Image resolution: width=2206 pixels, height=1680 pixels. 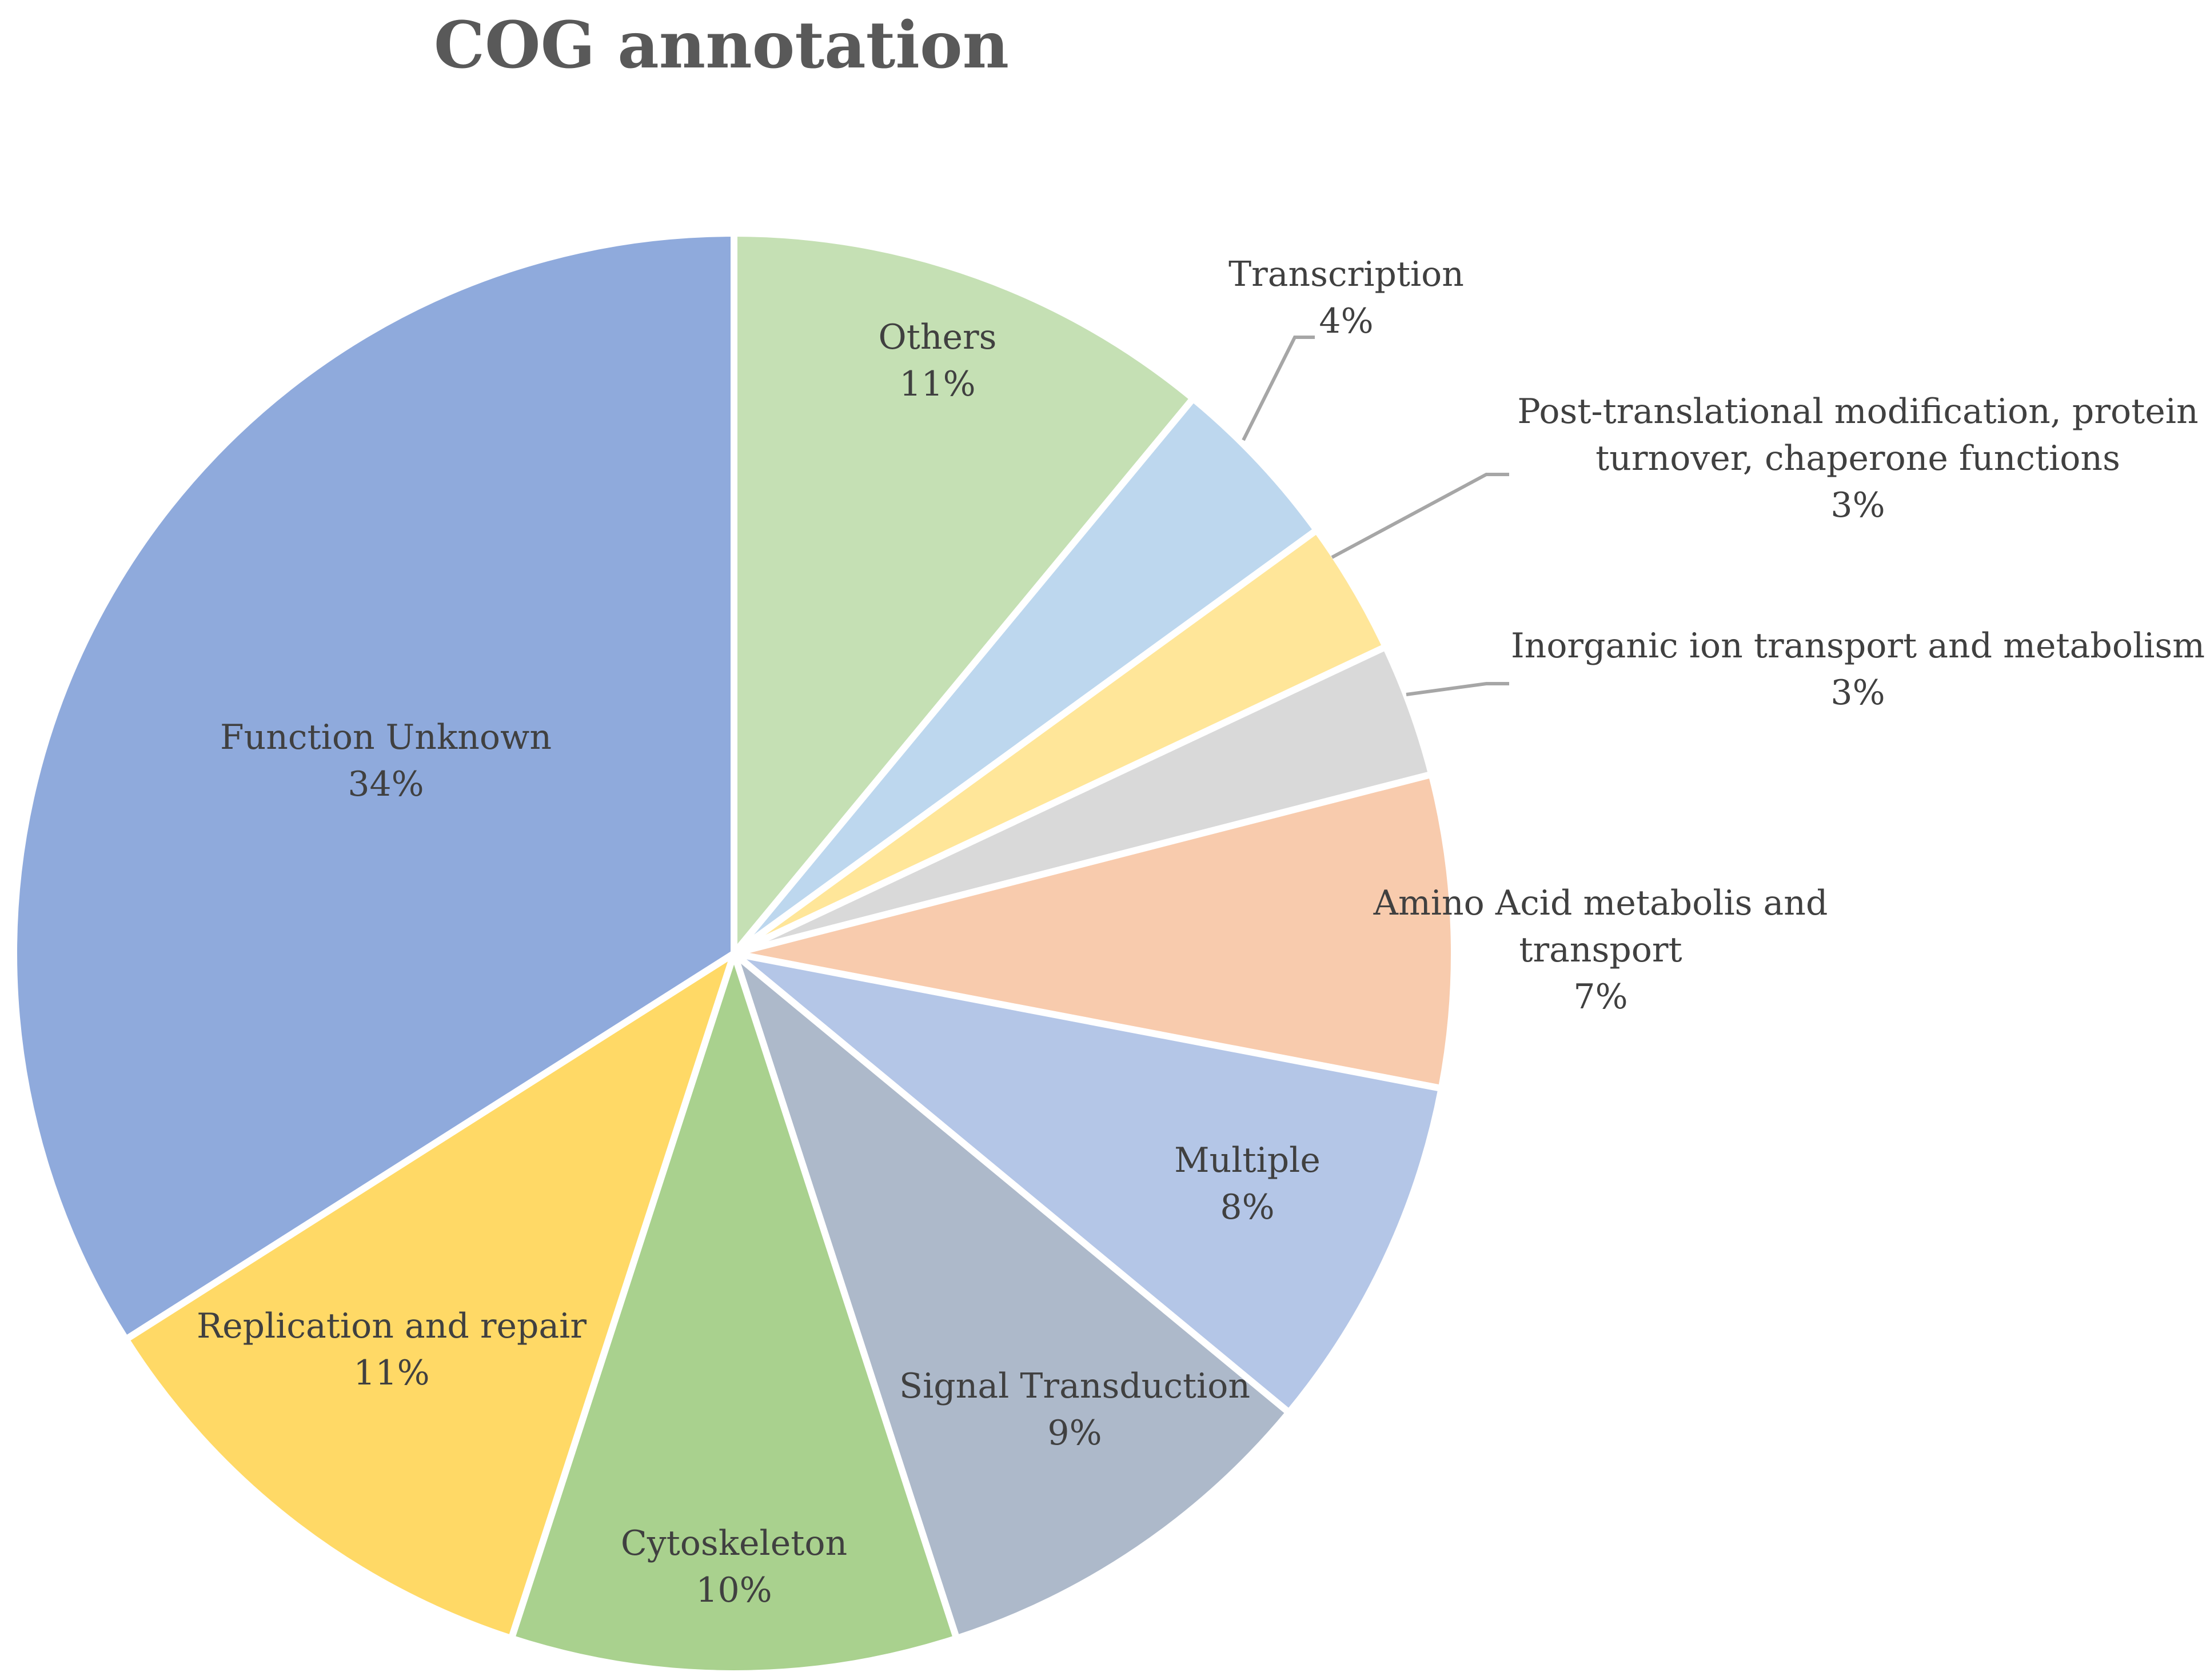 I want to click on slice-label-inorganic-ion-transport-and-metabolism: Inorganic ion transport and metabolism, so click(x=1858, y=646).